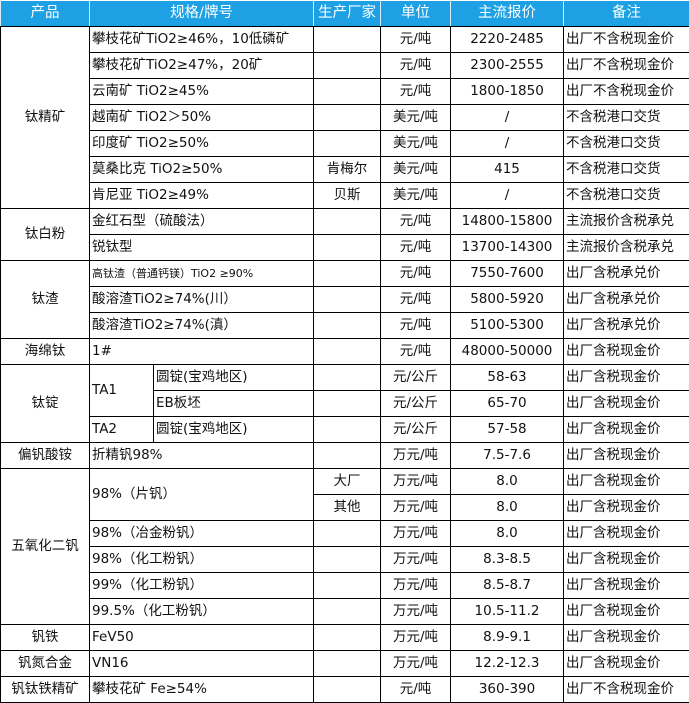  I want to click on spec-cell: 98%（化工粉钒）, so click(201, 559).